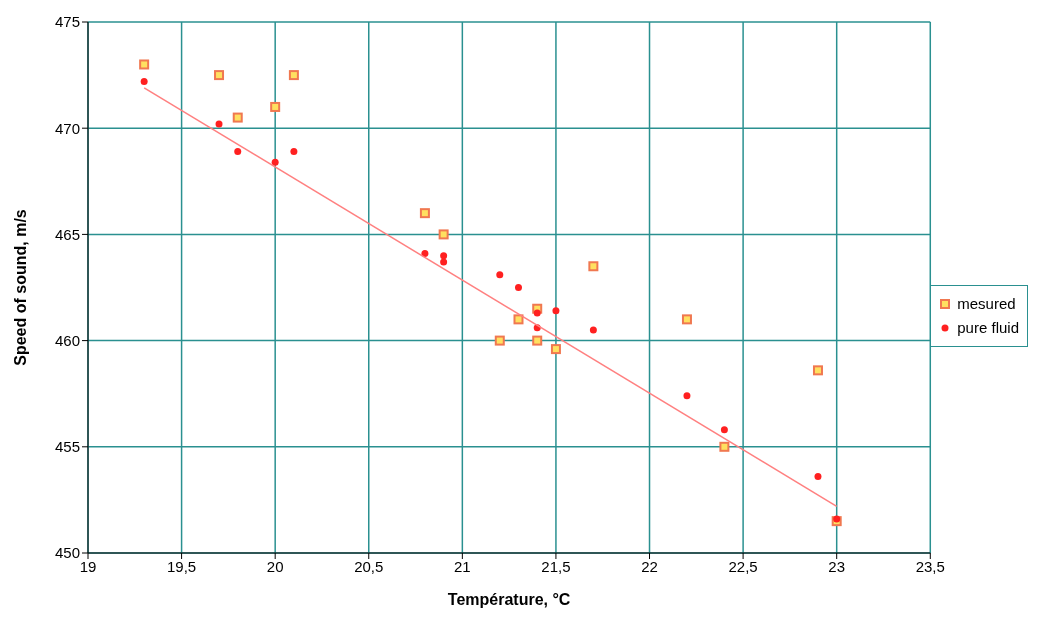 This screenshot has width=1041, height=631. What do you see at coordinates (275, 566) in the screenshot?
I see `x-tick-label: 20` at bounding box center [275, 566].